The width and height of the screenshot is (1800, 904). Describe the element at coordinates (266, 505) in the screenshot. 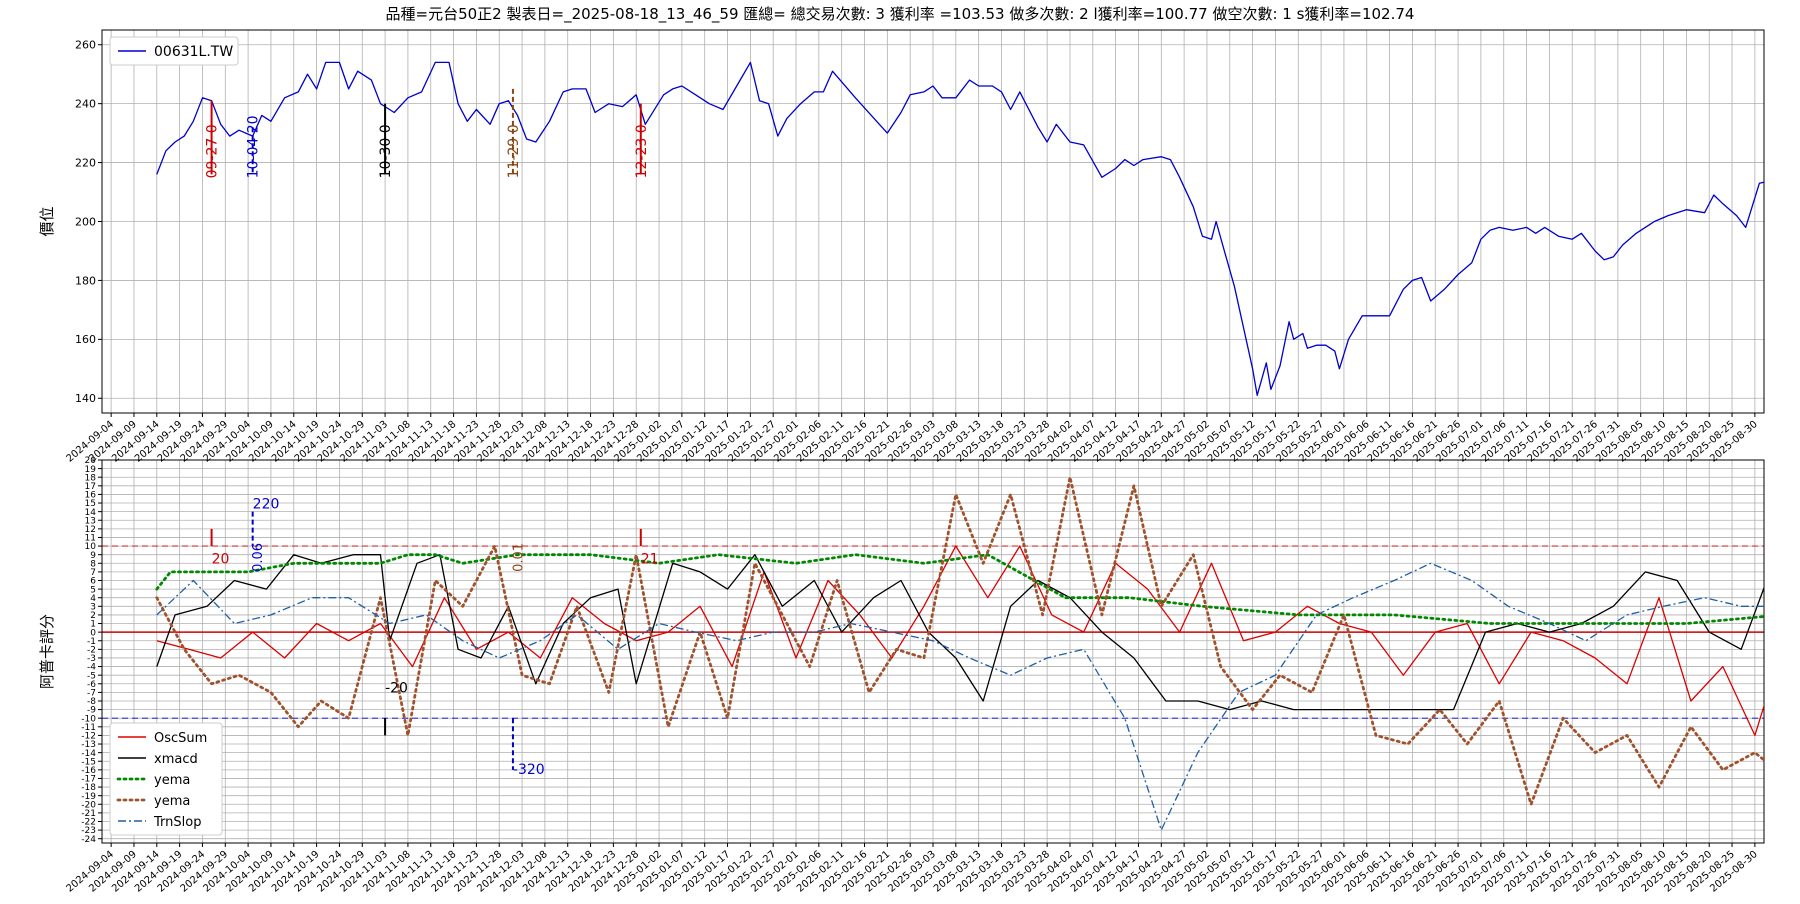

I see `annotation-label: 220` at that location.